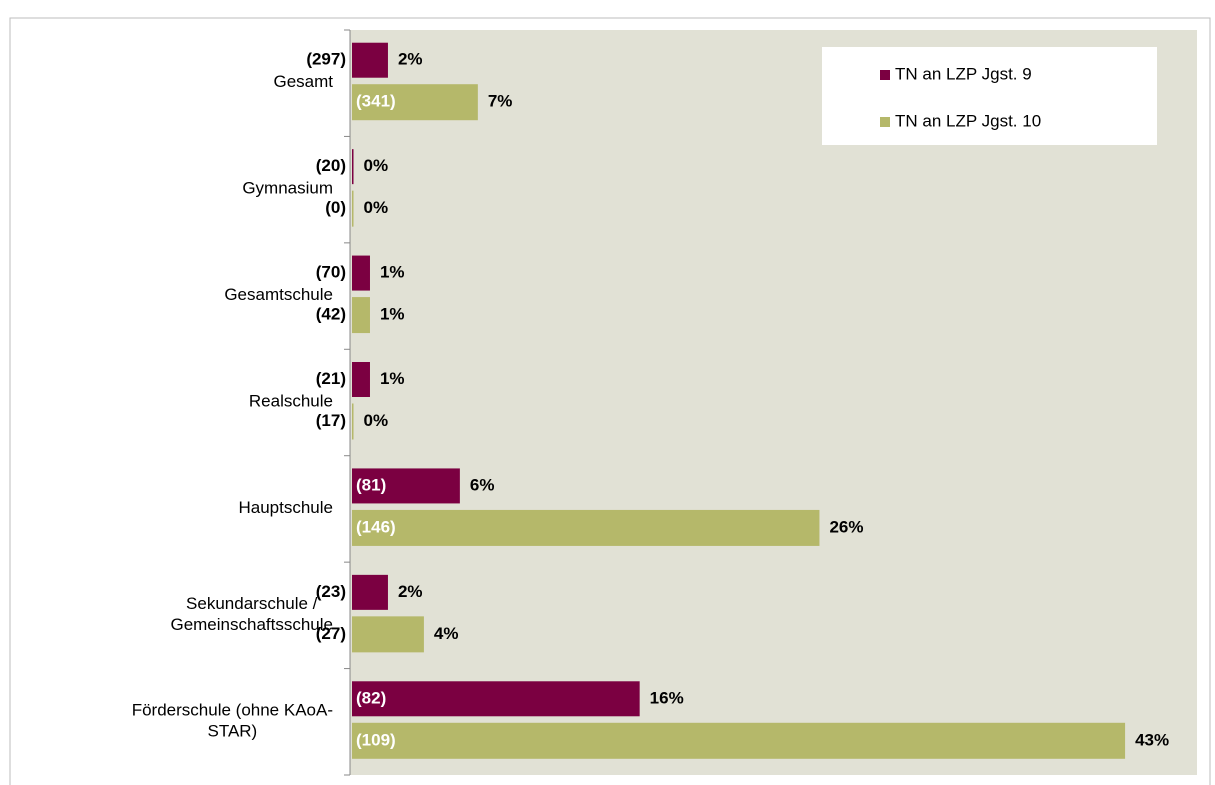  I want to click on count-label: (109), so click(376, 739).